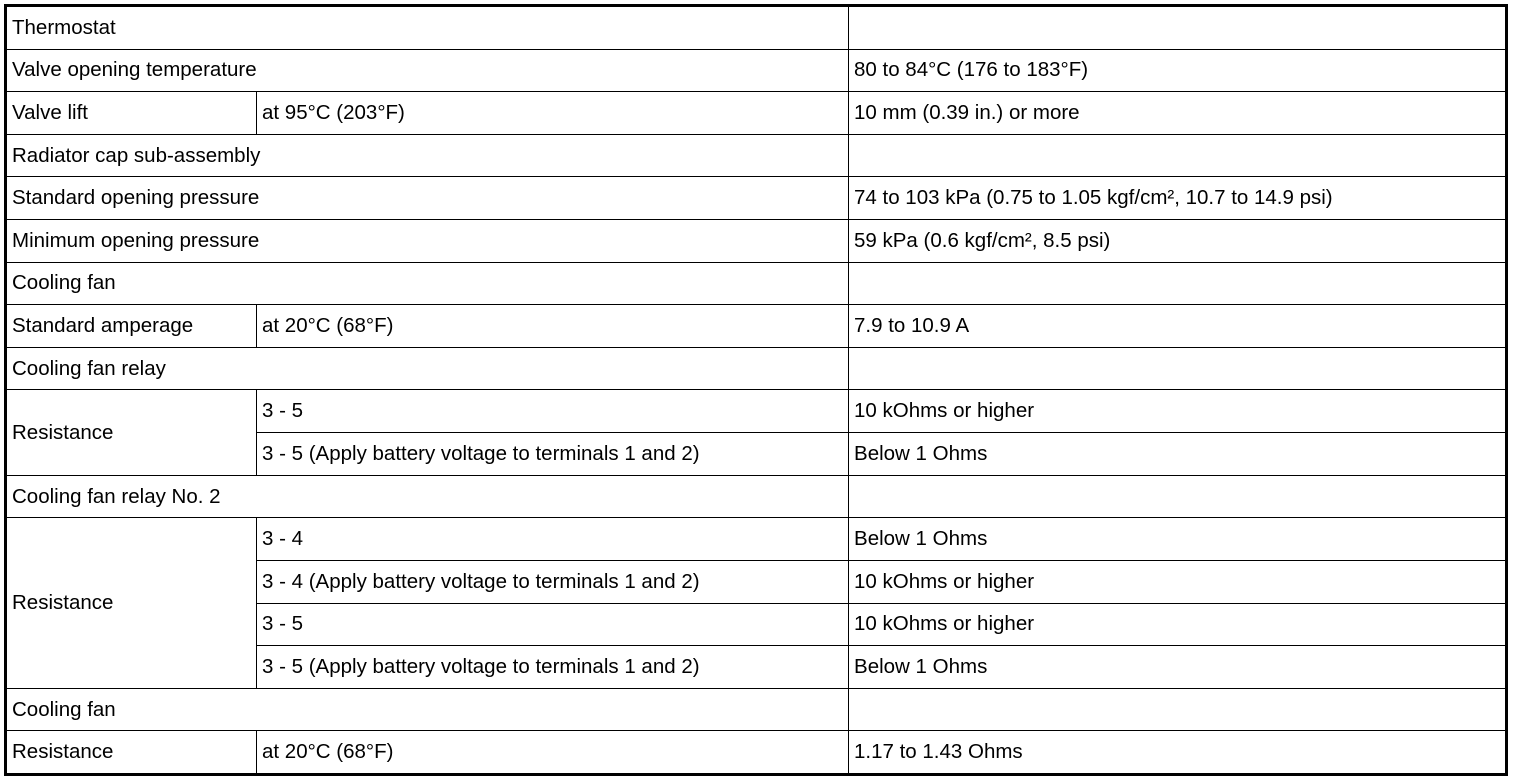  Describe the element at coordinates (552, 539) in the screenshot. I see `table-cell: 3 - 4` at that location.